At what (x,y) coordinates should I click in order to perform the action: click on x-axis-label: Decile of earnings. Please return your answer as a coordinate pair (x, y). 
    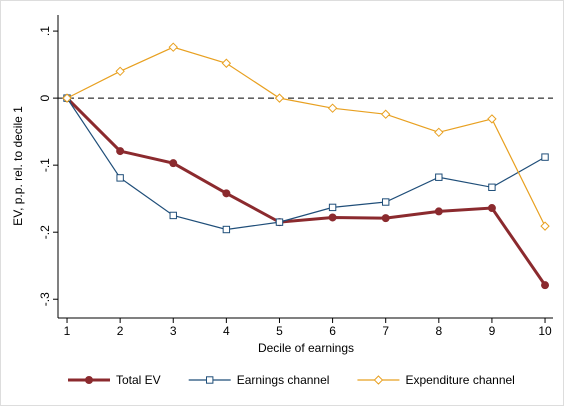
    Looking at the image, I should click on (306, 348).